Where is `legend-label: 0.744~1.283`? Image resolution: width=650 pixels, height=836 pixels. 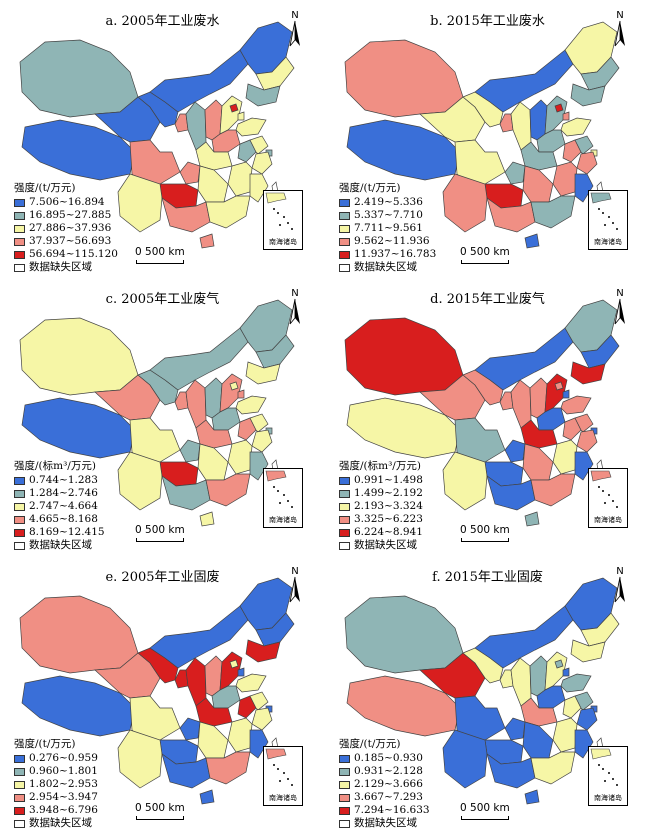 legend-label: 0.744~1.283 is located at coordinates (63, 480).